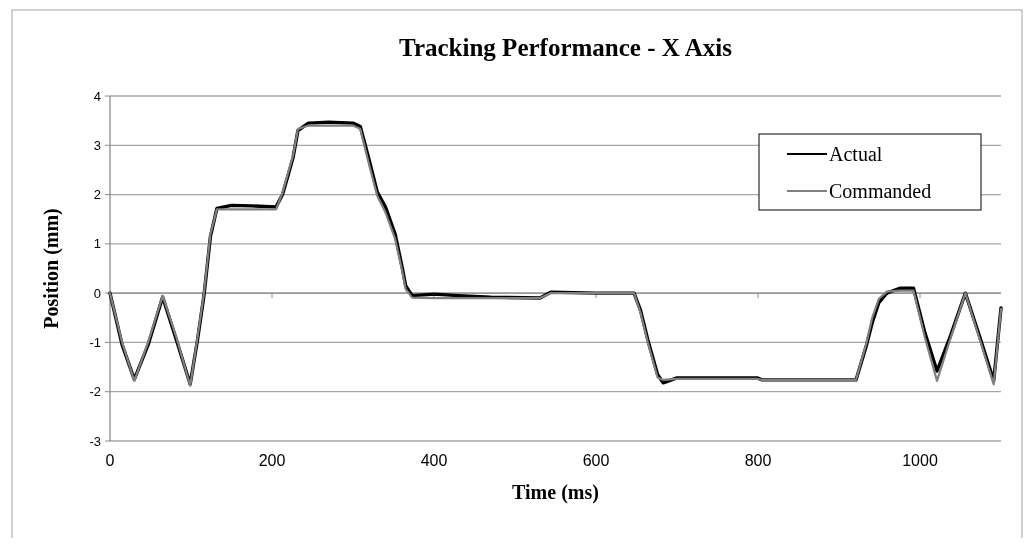  I want to click on y-tick-label: -3, so click(95, 441).